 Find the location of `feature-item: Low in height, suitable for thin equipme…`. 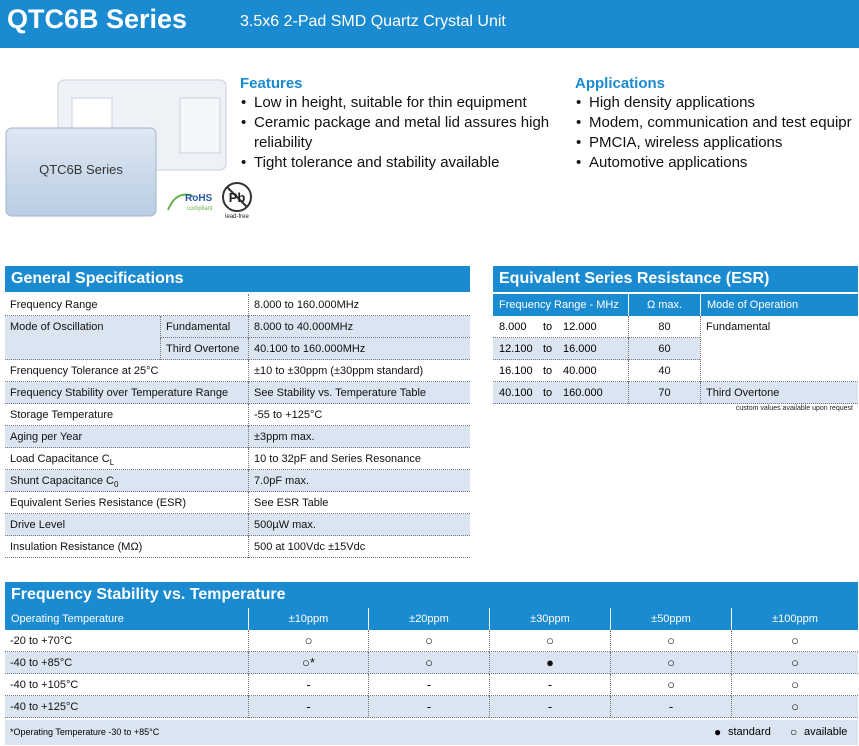

feature-item: Low in height, suitable for thin equipme… is located at coordinates (403, 103).